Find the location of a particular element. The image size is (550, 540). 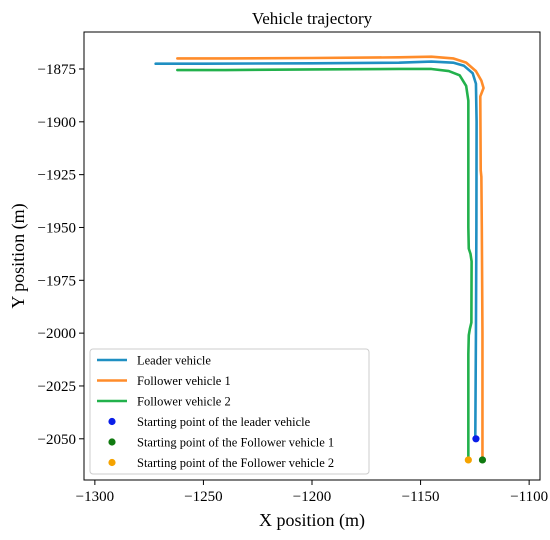

x-tick-label: −1250 is located at coordinates (203, 497).